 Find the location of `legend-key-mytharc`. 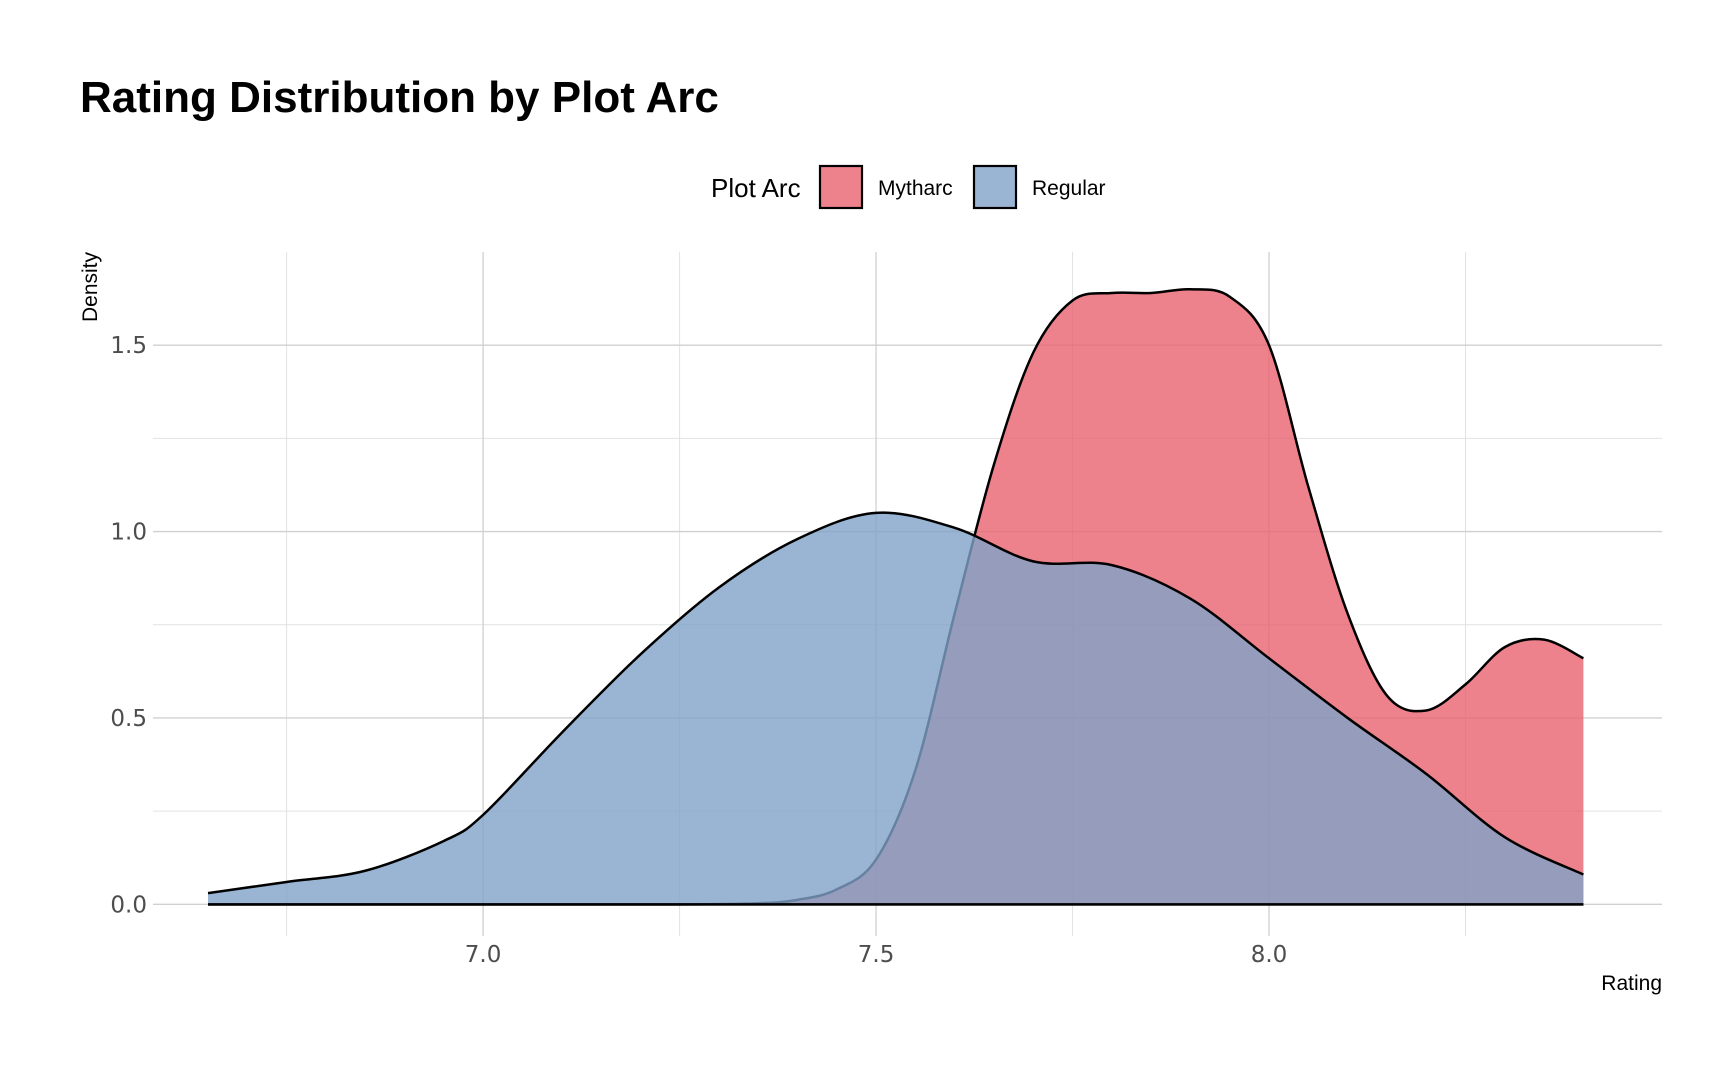

legend-key-mytharc is located at coordinates (841, 187).